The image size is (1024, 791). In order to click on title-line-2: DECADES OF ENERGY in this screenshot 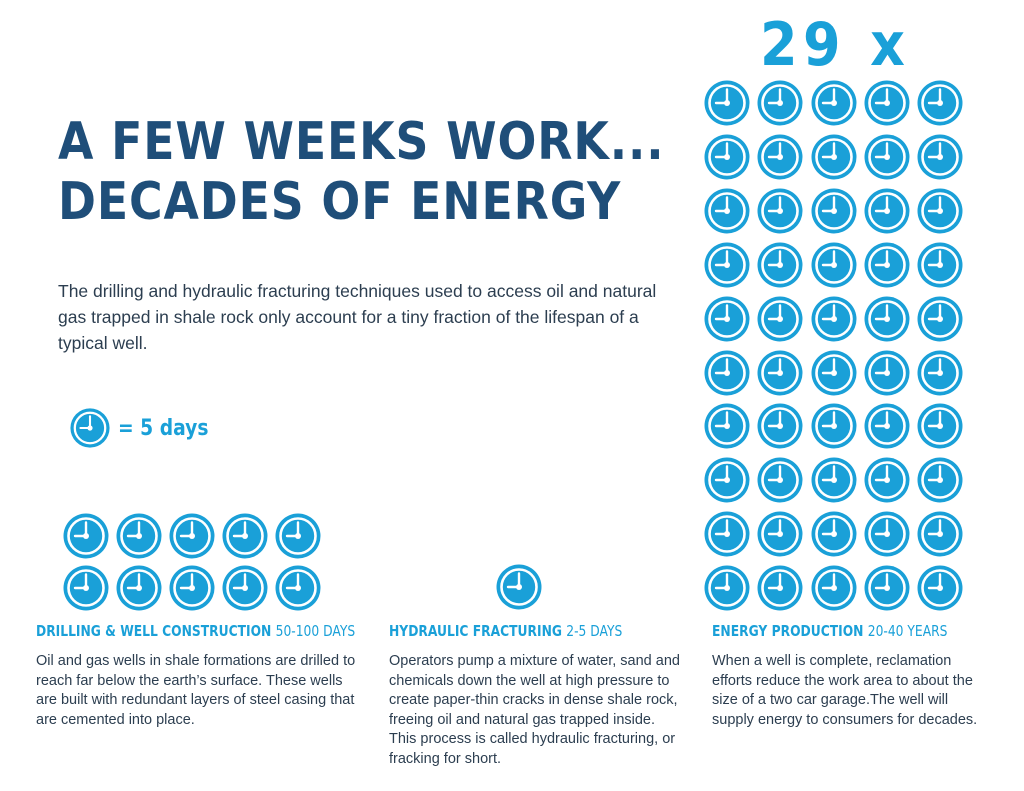, I will do `click(340, 202)`.